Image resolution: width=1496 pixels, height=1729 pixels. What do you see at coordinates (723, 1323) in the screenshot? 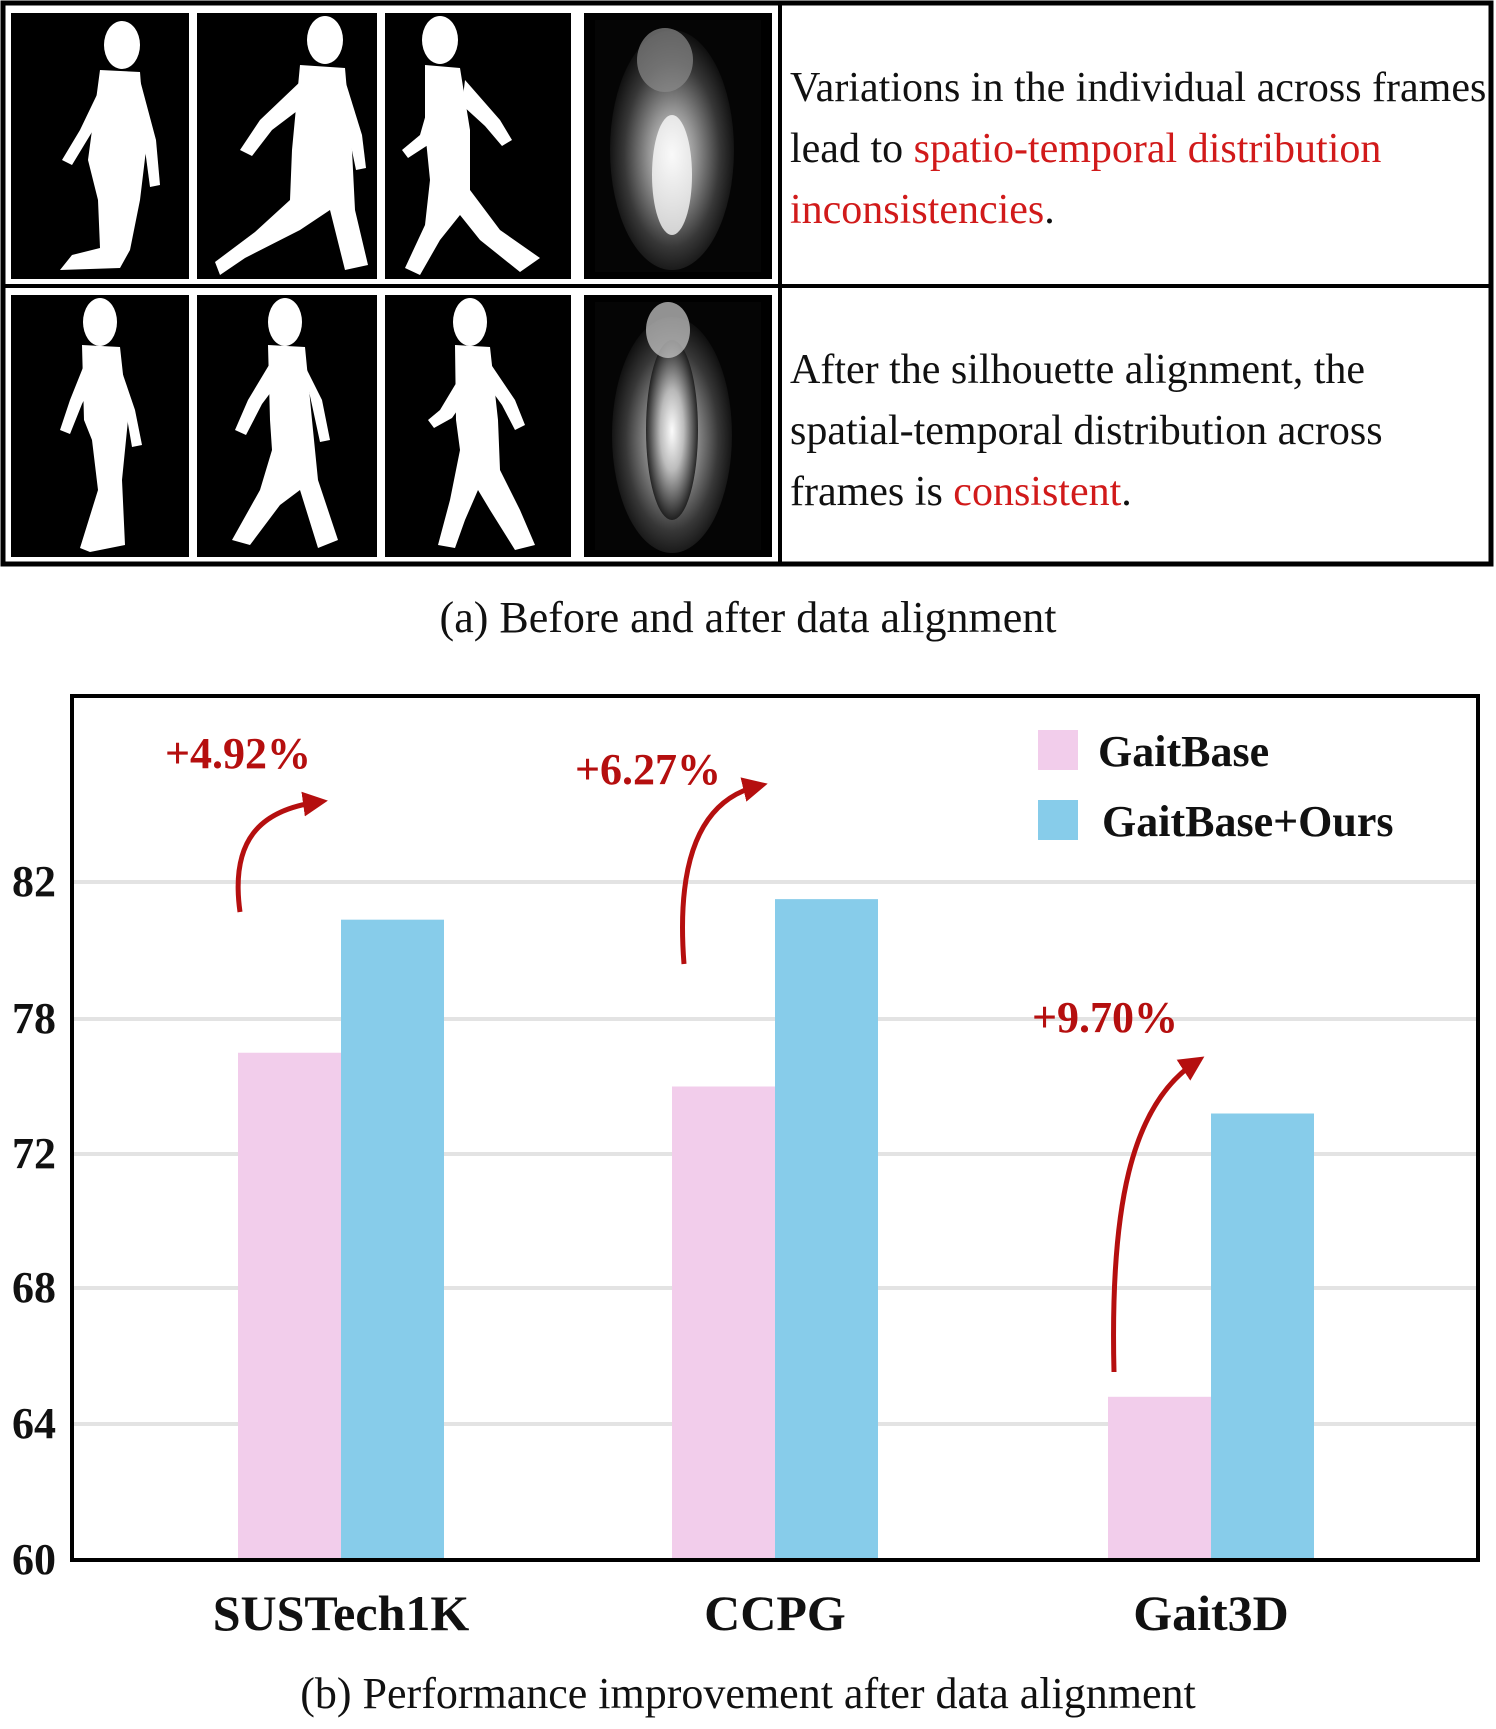
I see `bar-gaitbase-ccpg` at bounding box center [723, 1323].